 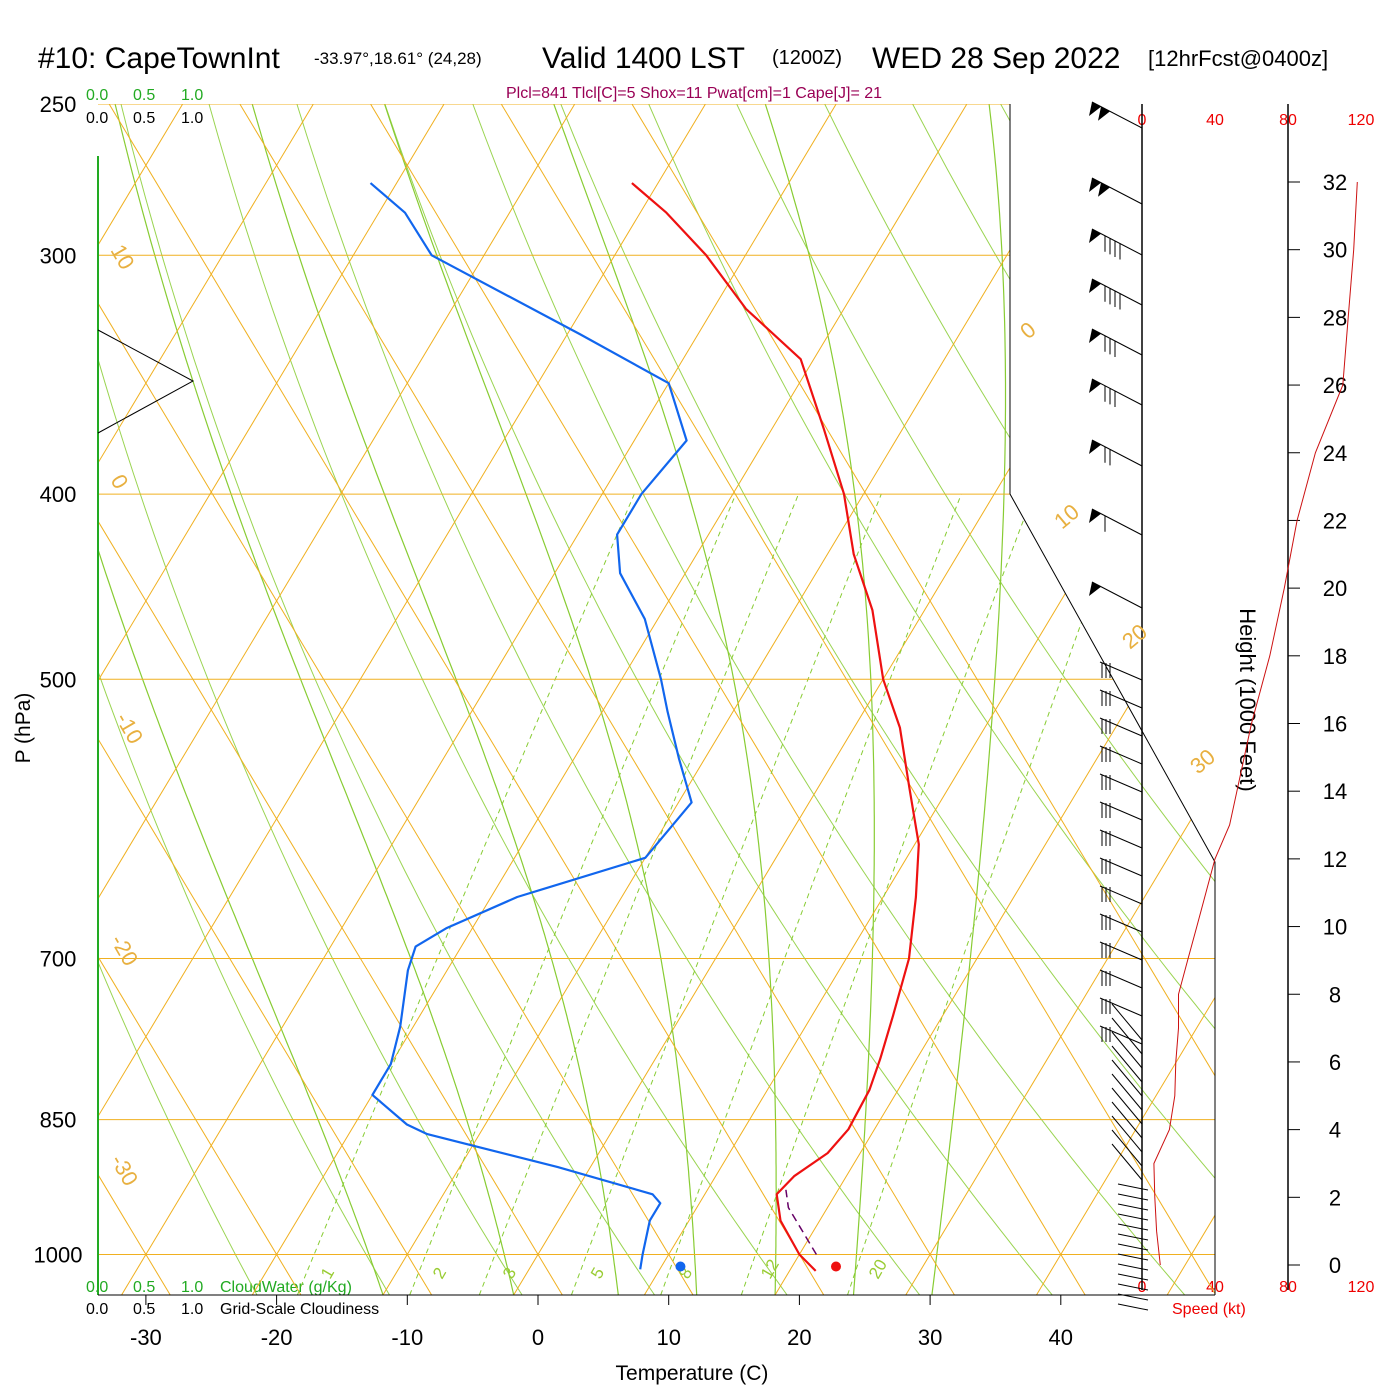 What do you see at coordinates (1061, 1337) in the screenshot?
I see `x-tick-label: 40` at bounding box center [1061, 1337].